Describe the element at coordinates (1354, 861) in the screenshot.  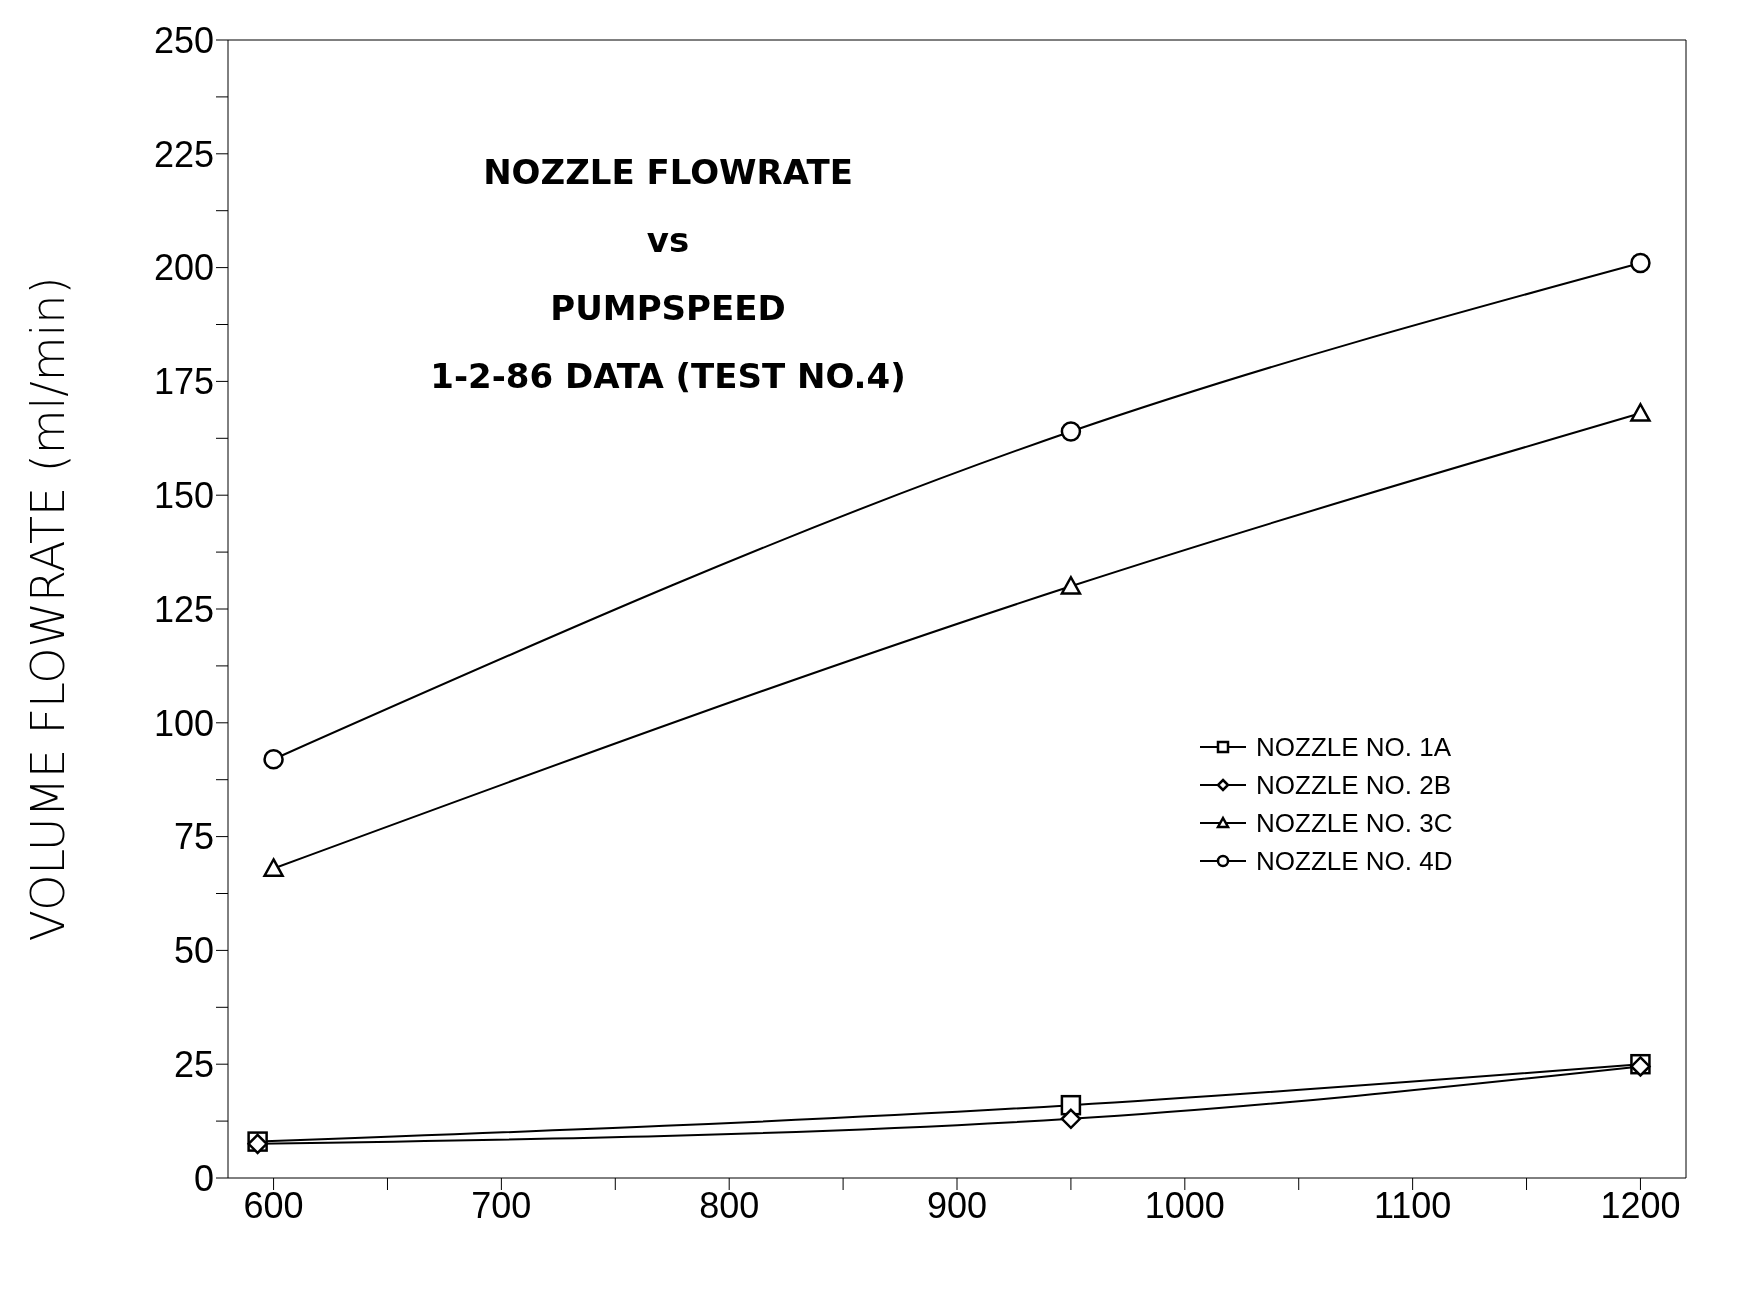
I see `legend-label: NOZZLE NO. 4D` at that location.